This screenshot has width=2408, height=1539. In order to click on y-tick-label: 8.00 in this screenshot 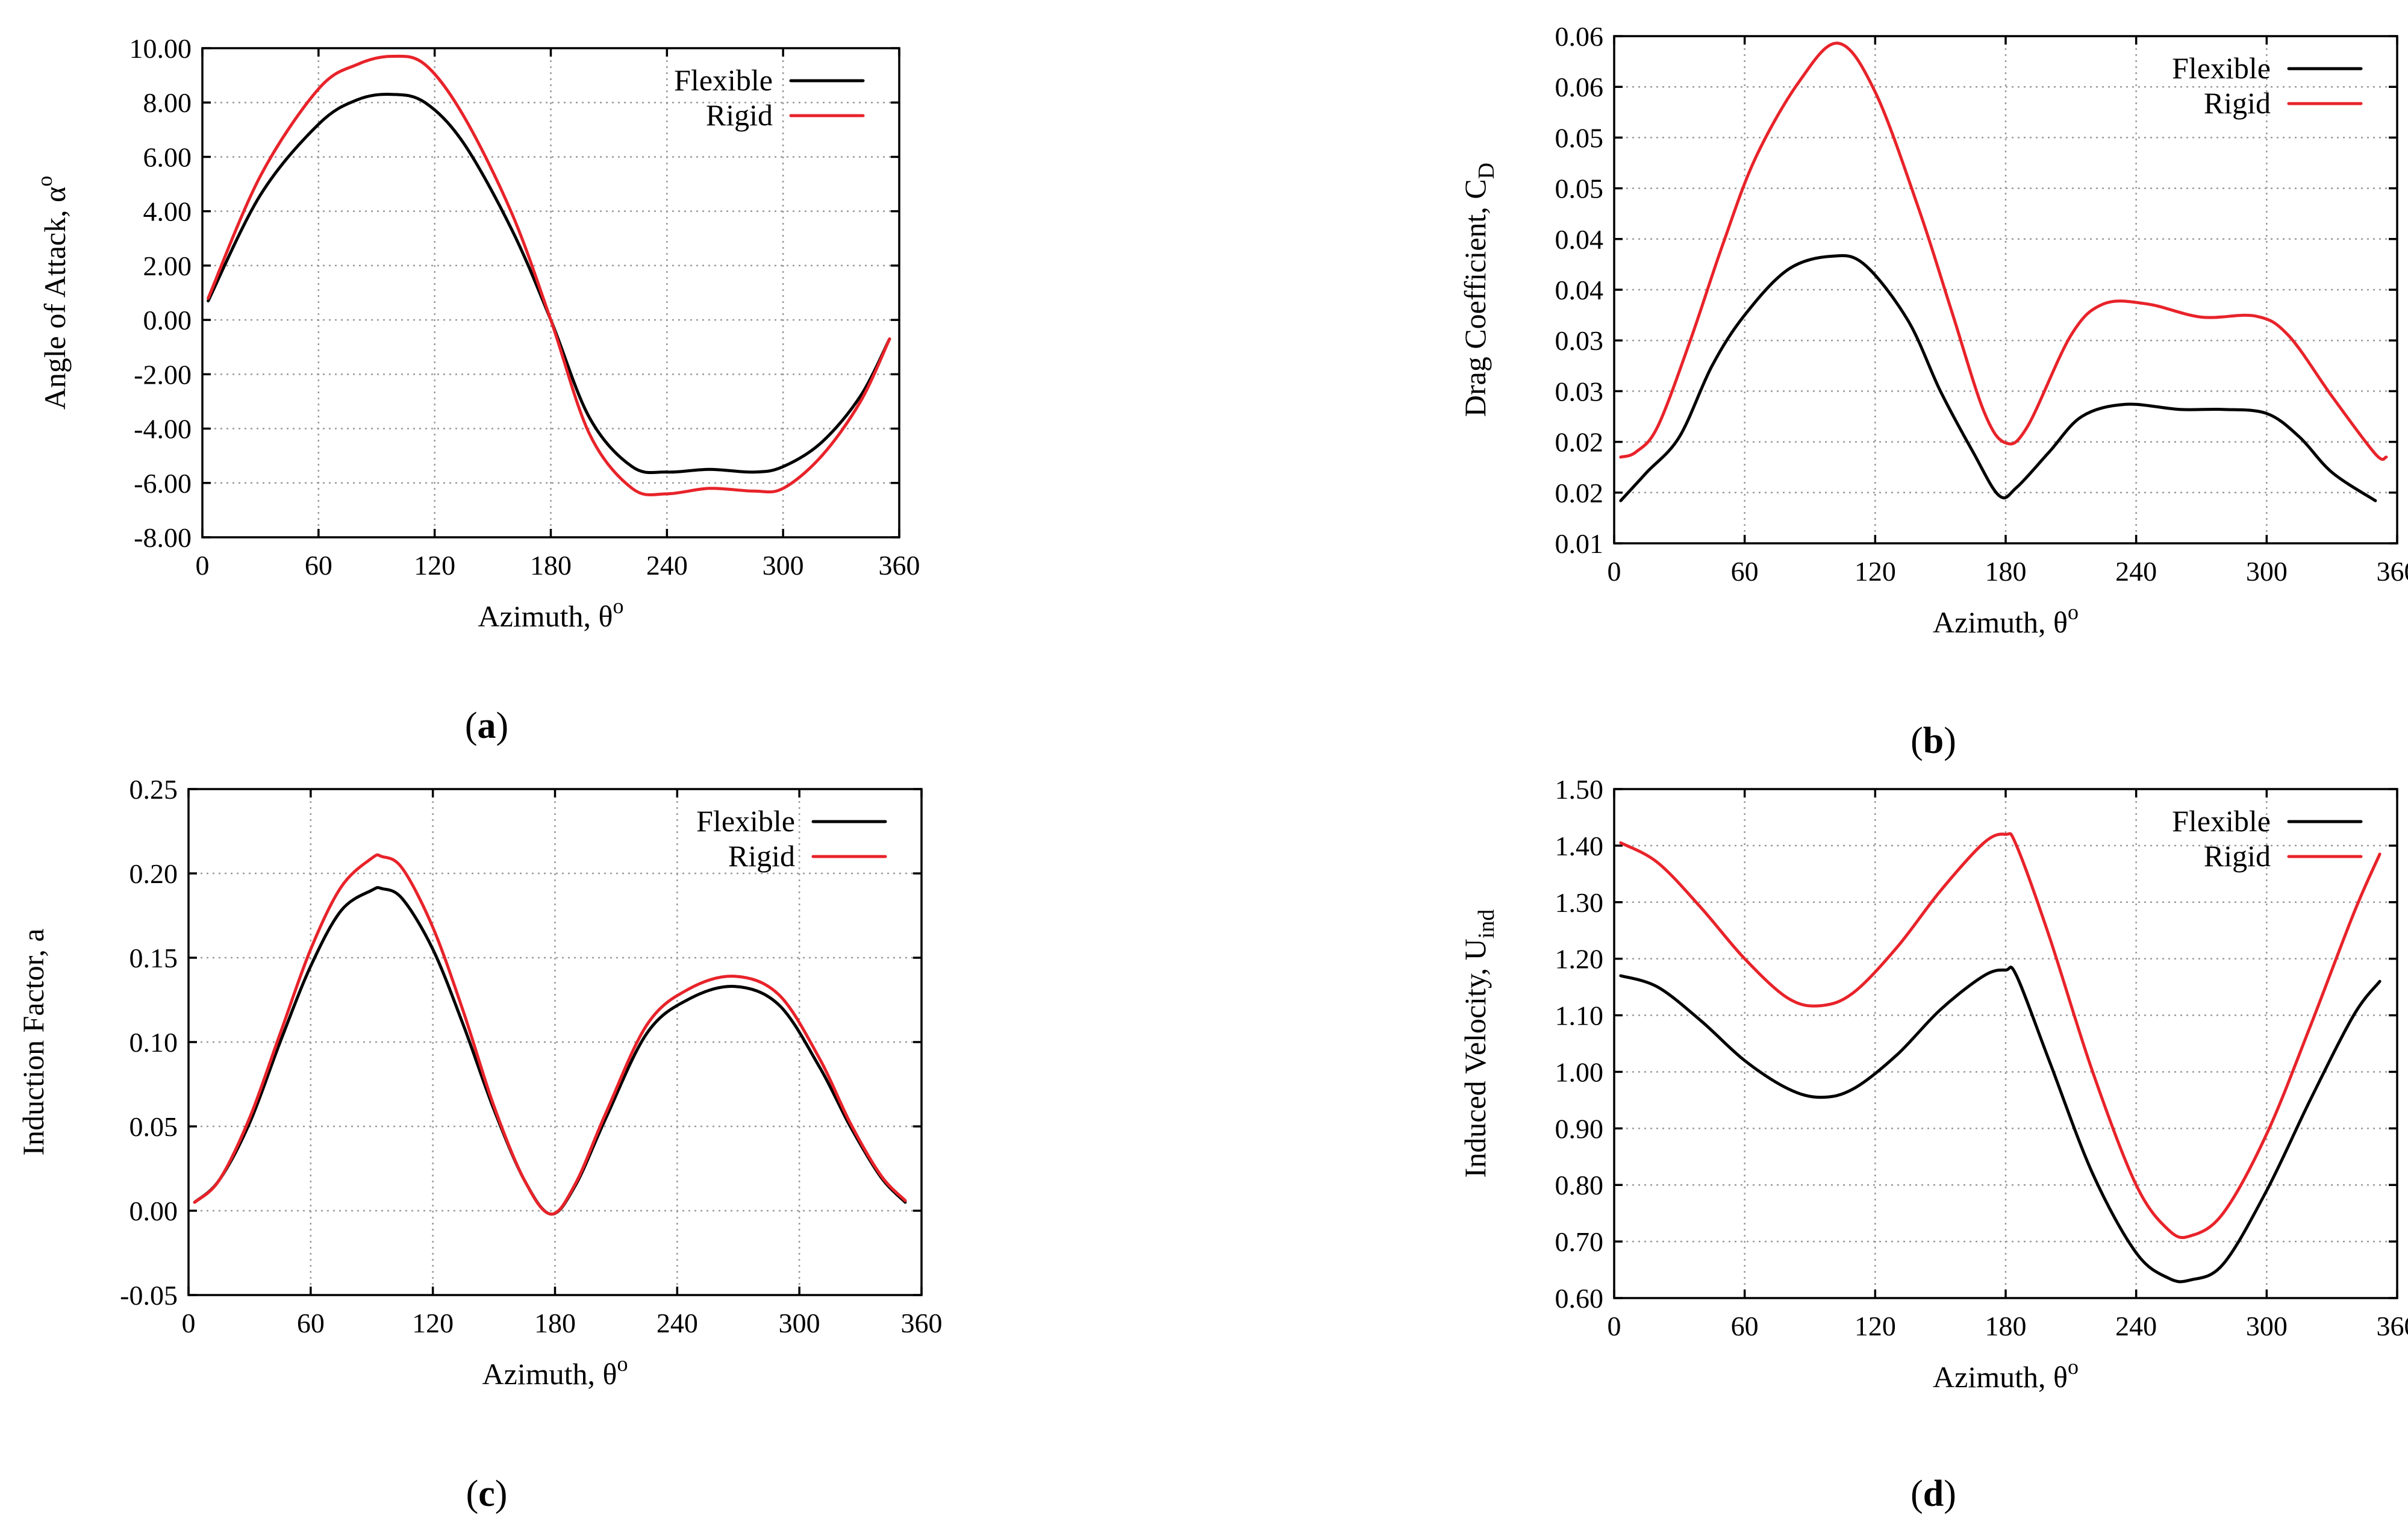, I will do `click(167, 102)`.